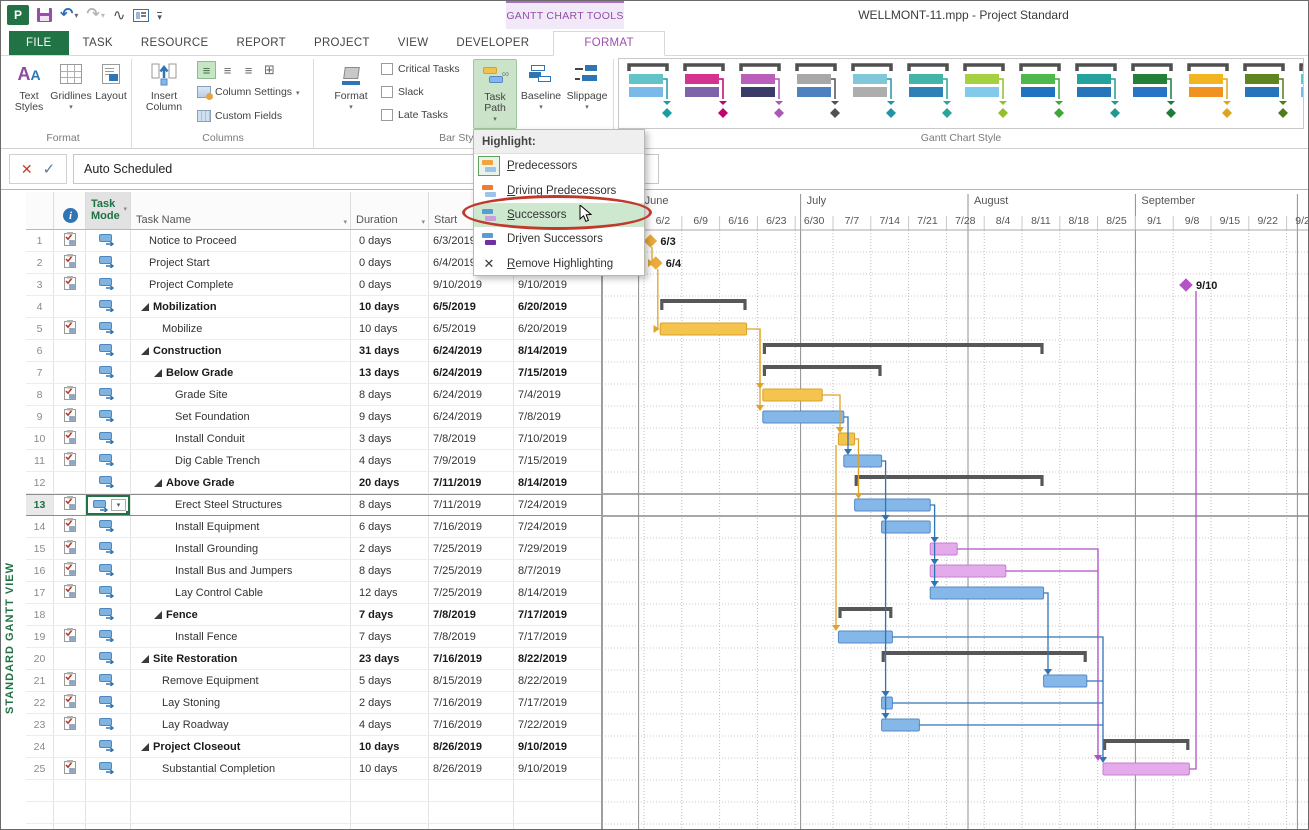  I want to click on task-name-cell: Install Conduit, so click(241, 438).